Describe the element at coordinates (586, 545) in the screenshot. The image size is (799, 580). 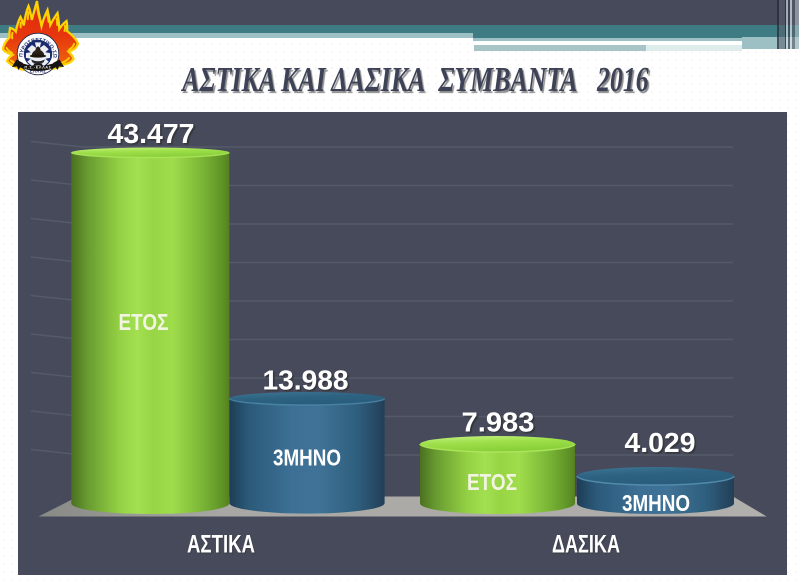
I see `svg-text: ΔΑΣΙΚΑ` at that location.